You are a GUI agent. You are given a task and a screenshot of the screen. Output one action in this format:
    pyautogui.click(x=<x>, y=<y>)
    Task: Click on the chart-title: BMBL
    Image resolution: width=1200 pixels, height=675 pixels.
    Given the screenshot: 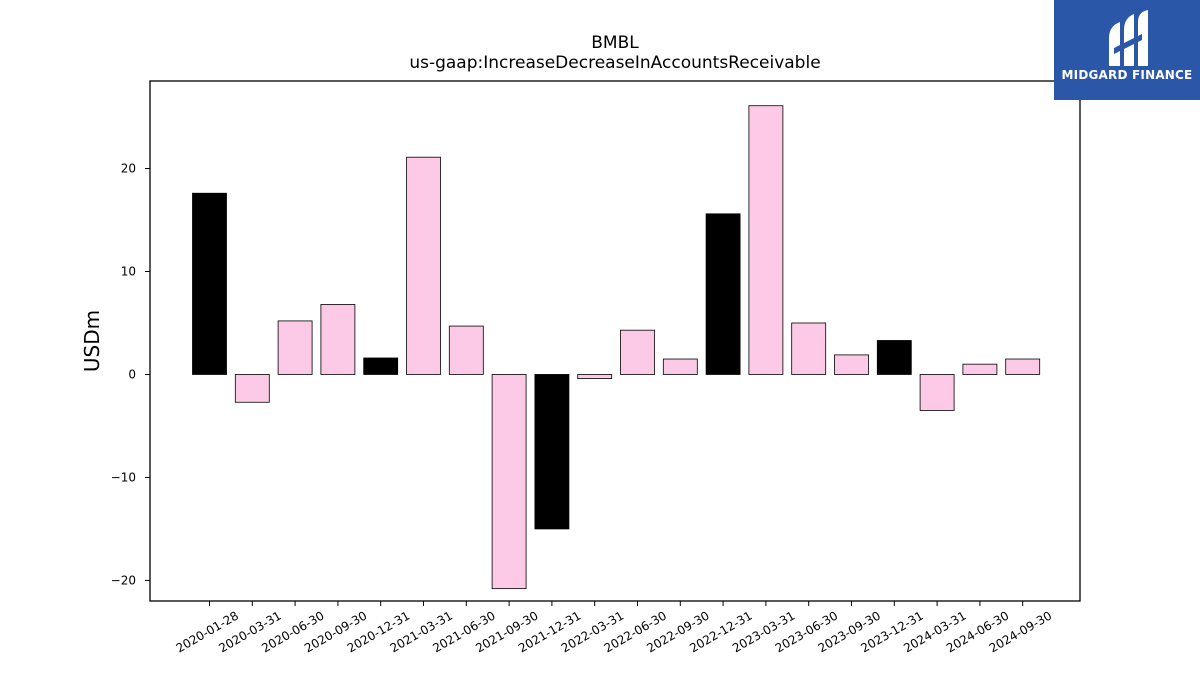 What is the action you would take?
    pyautogui.click(x=615, y=43)
    